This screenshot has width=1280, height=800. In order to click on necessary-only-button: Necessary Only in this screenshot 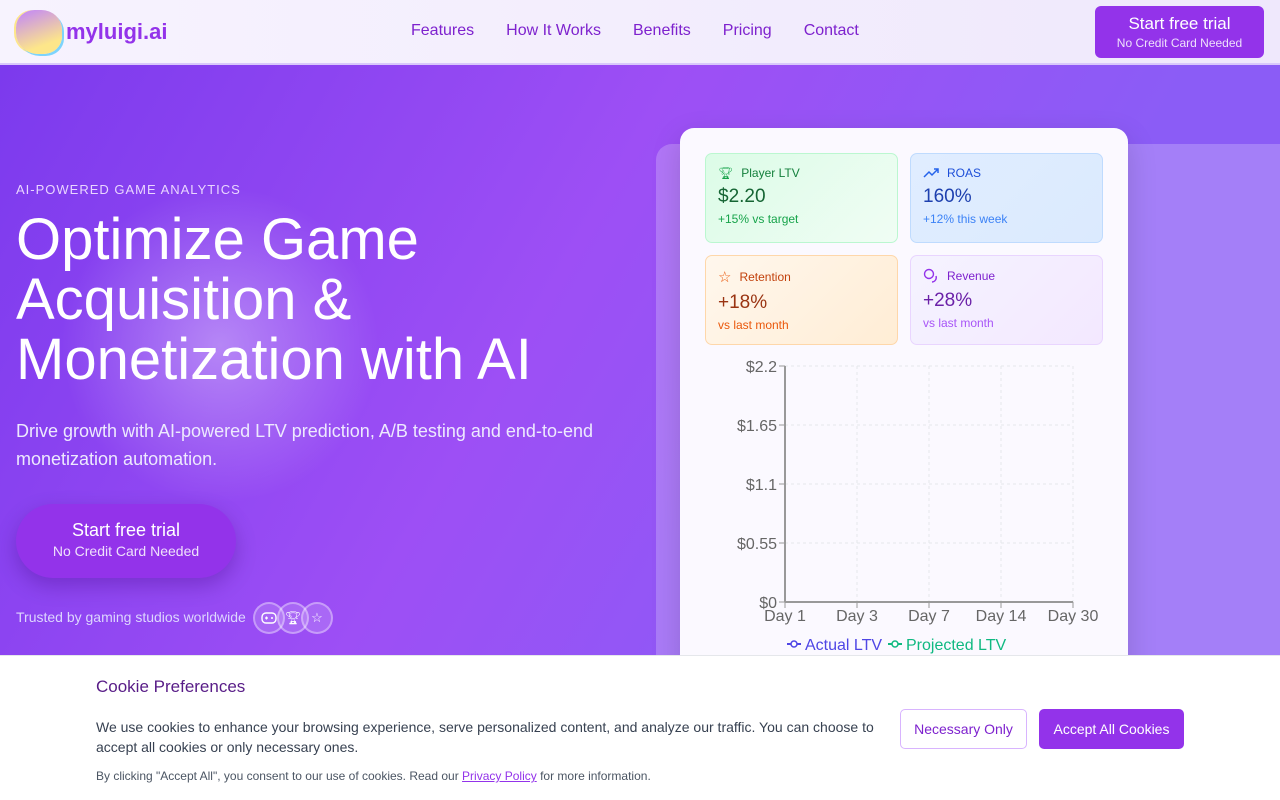, I will do `click(963, 729)`.